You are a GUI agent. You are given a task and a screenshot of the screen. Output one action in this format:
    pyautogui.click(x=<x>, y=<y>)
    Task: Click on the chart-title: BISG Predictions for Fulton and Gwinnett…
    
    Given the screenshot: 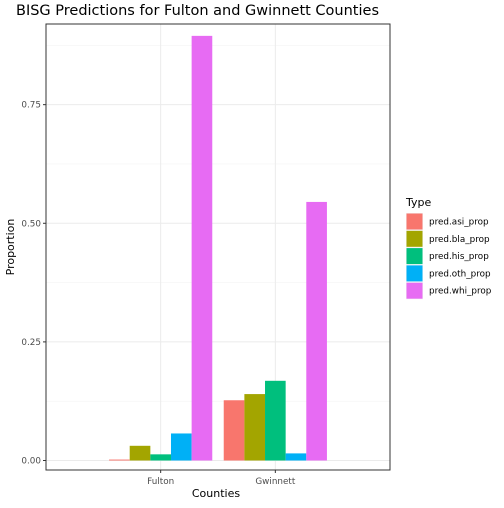 What is the action you would take?
    pyautogui.click(x=197, y=11)
    